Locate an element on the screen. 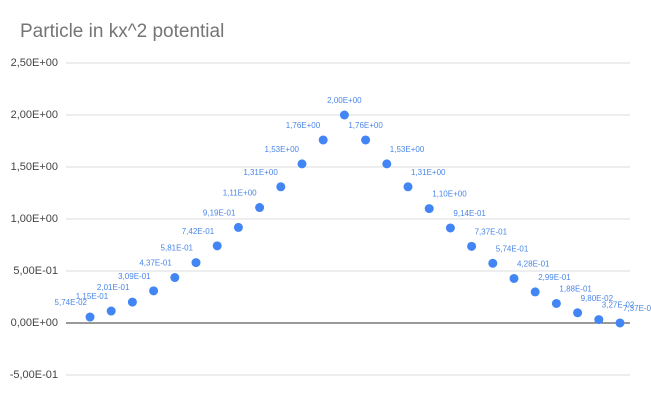 The height and width of the screenshot is (403, 651). y-tick-label: 1,00E+00 is located at coordinates (34, 219).